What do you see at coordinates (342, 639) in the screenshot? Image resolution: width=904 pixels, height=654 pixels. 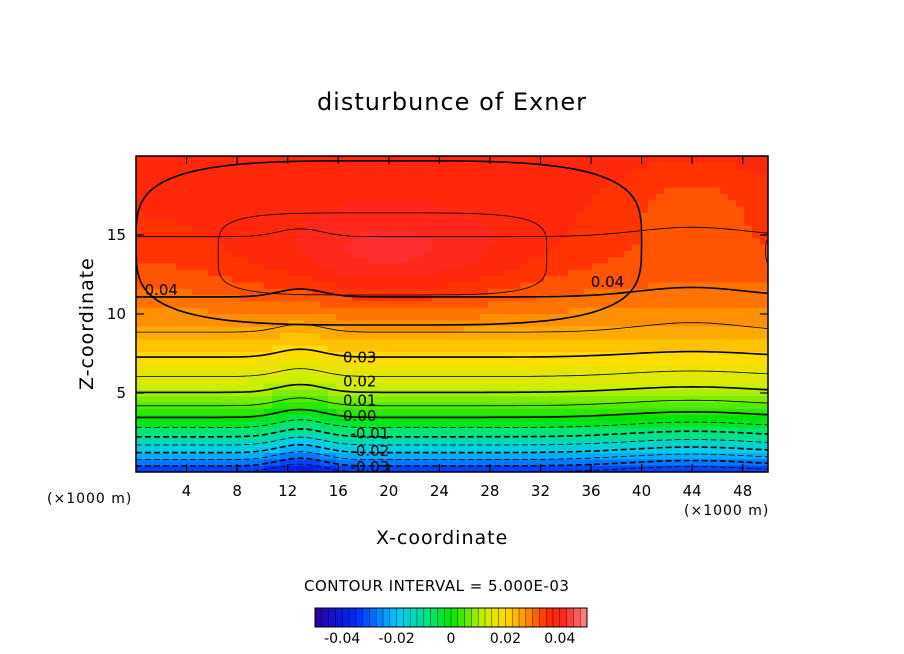 I see `colorbar-tick-label: -0.04` at bounding box center [342, 639].